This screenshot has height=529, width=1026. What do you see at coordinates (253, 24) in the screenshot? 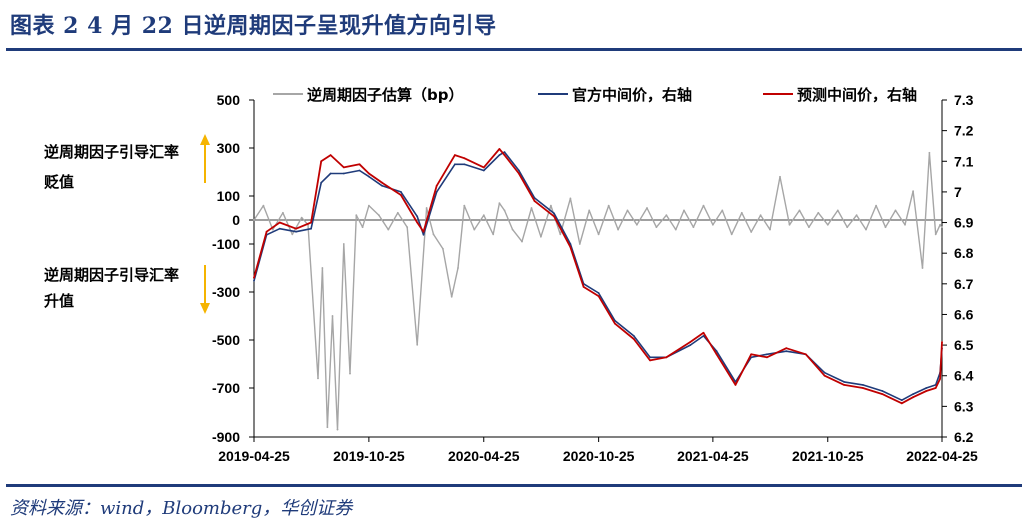
I see `chart-title: 图表 2 4 月 22 日逆周期因子呈现升值方向引导` at bounding box center [253, 24].